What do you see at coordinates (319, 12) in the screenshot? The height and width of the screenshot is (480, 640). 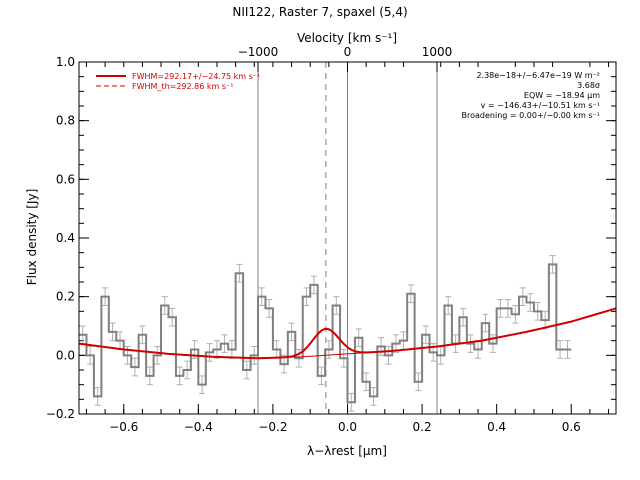 I see `chart-title: NII122, Raster 7, spaxel (5,4)` at bounding box center [319, 12].